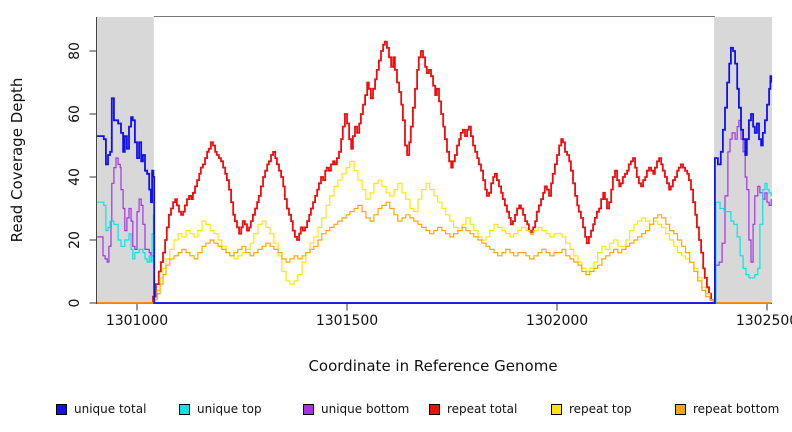  What do you see at coordinates (137, 321) in the screenshot?
I see `x-tick-label: 1301000` at bounding box center [137, 321].